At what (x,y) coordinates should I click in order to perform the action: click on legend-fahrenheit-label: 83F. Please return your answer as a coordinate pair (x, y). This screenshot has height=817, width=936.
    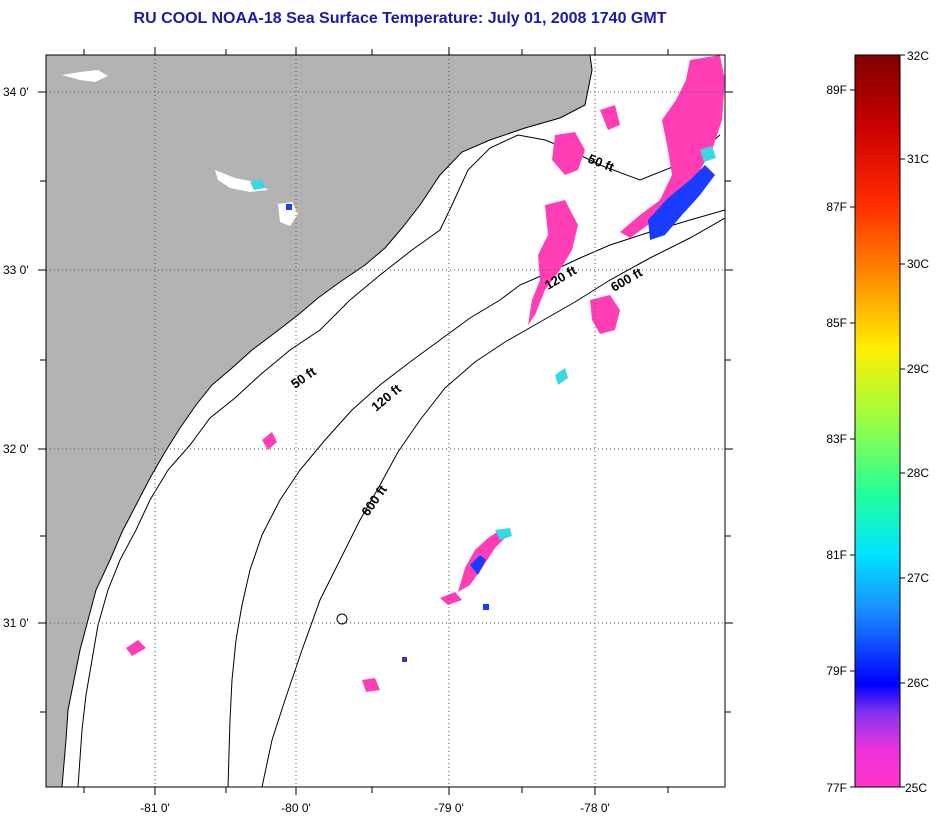
    Looking at the image, I should click on (836, 439).